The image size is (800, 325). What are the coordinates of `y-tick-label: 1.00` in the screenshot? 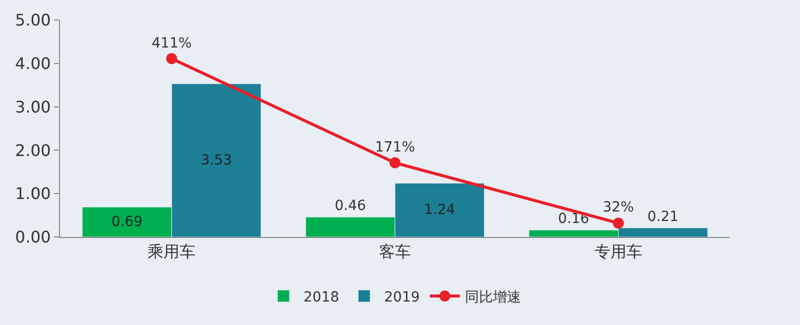 It's located at (33, 194).